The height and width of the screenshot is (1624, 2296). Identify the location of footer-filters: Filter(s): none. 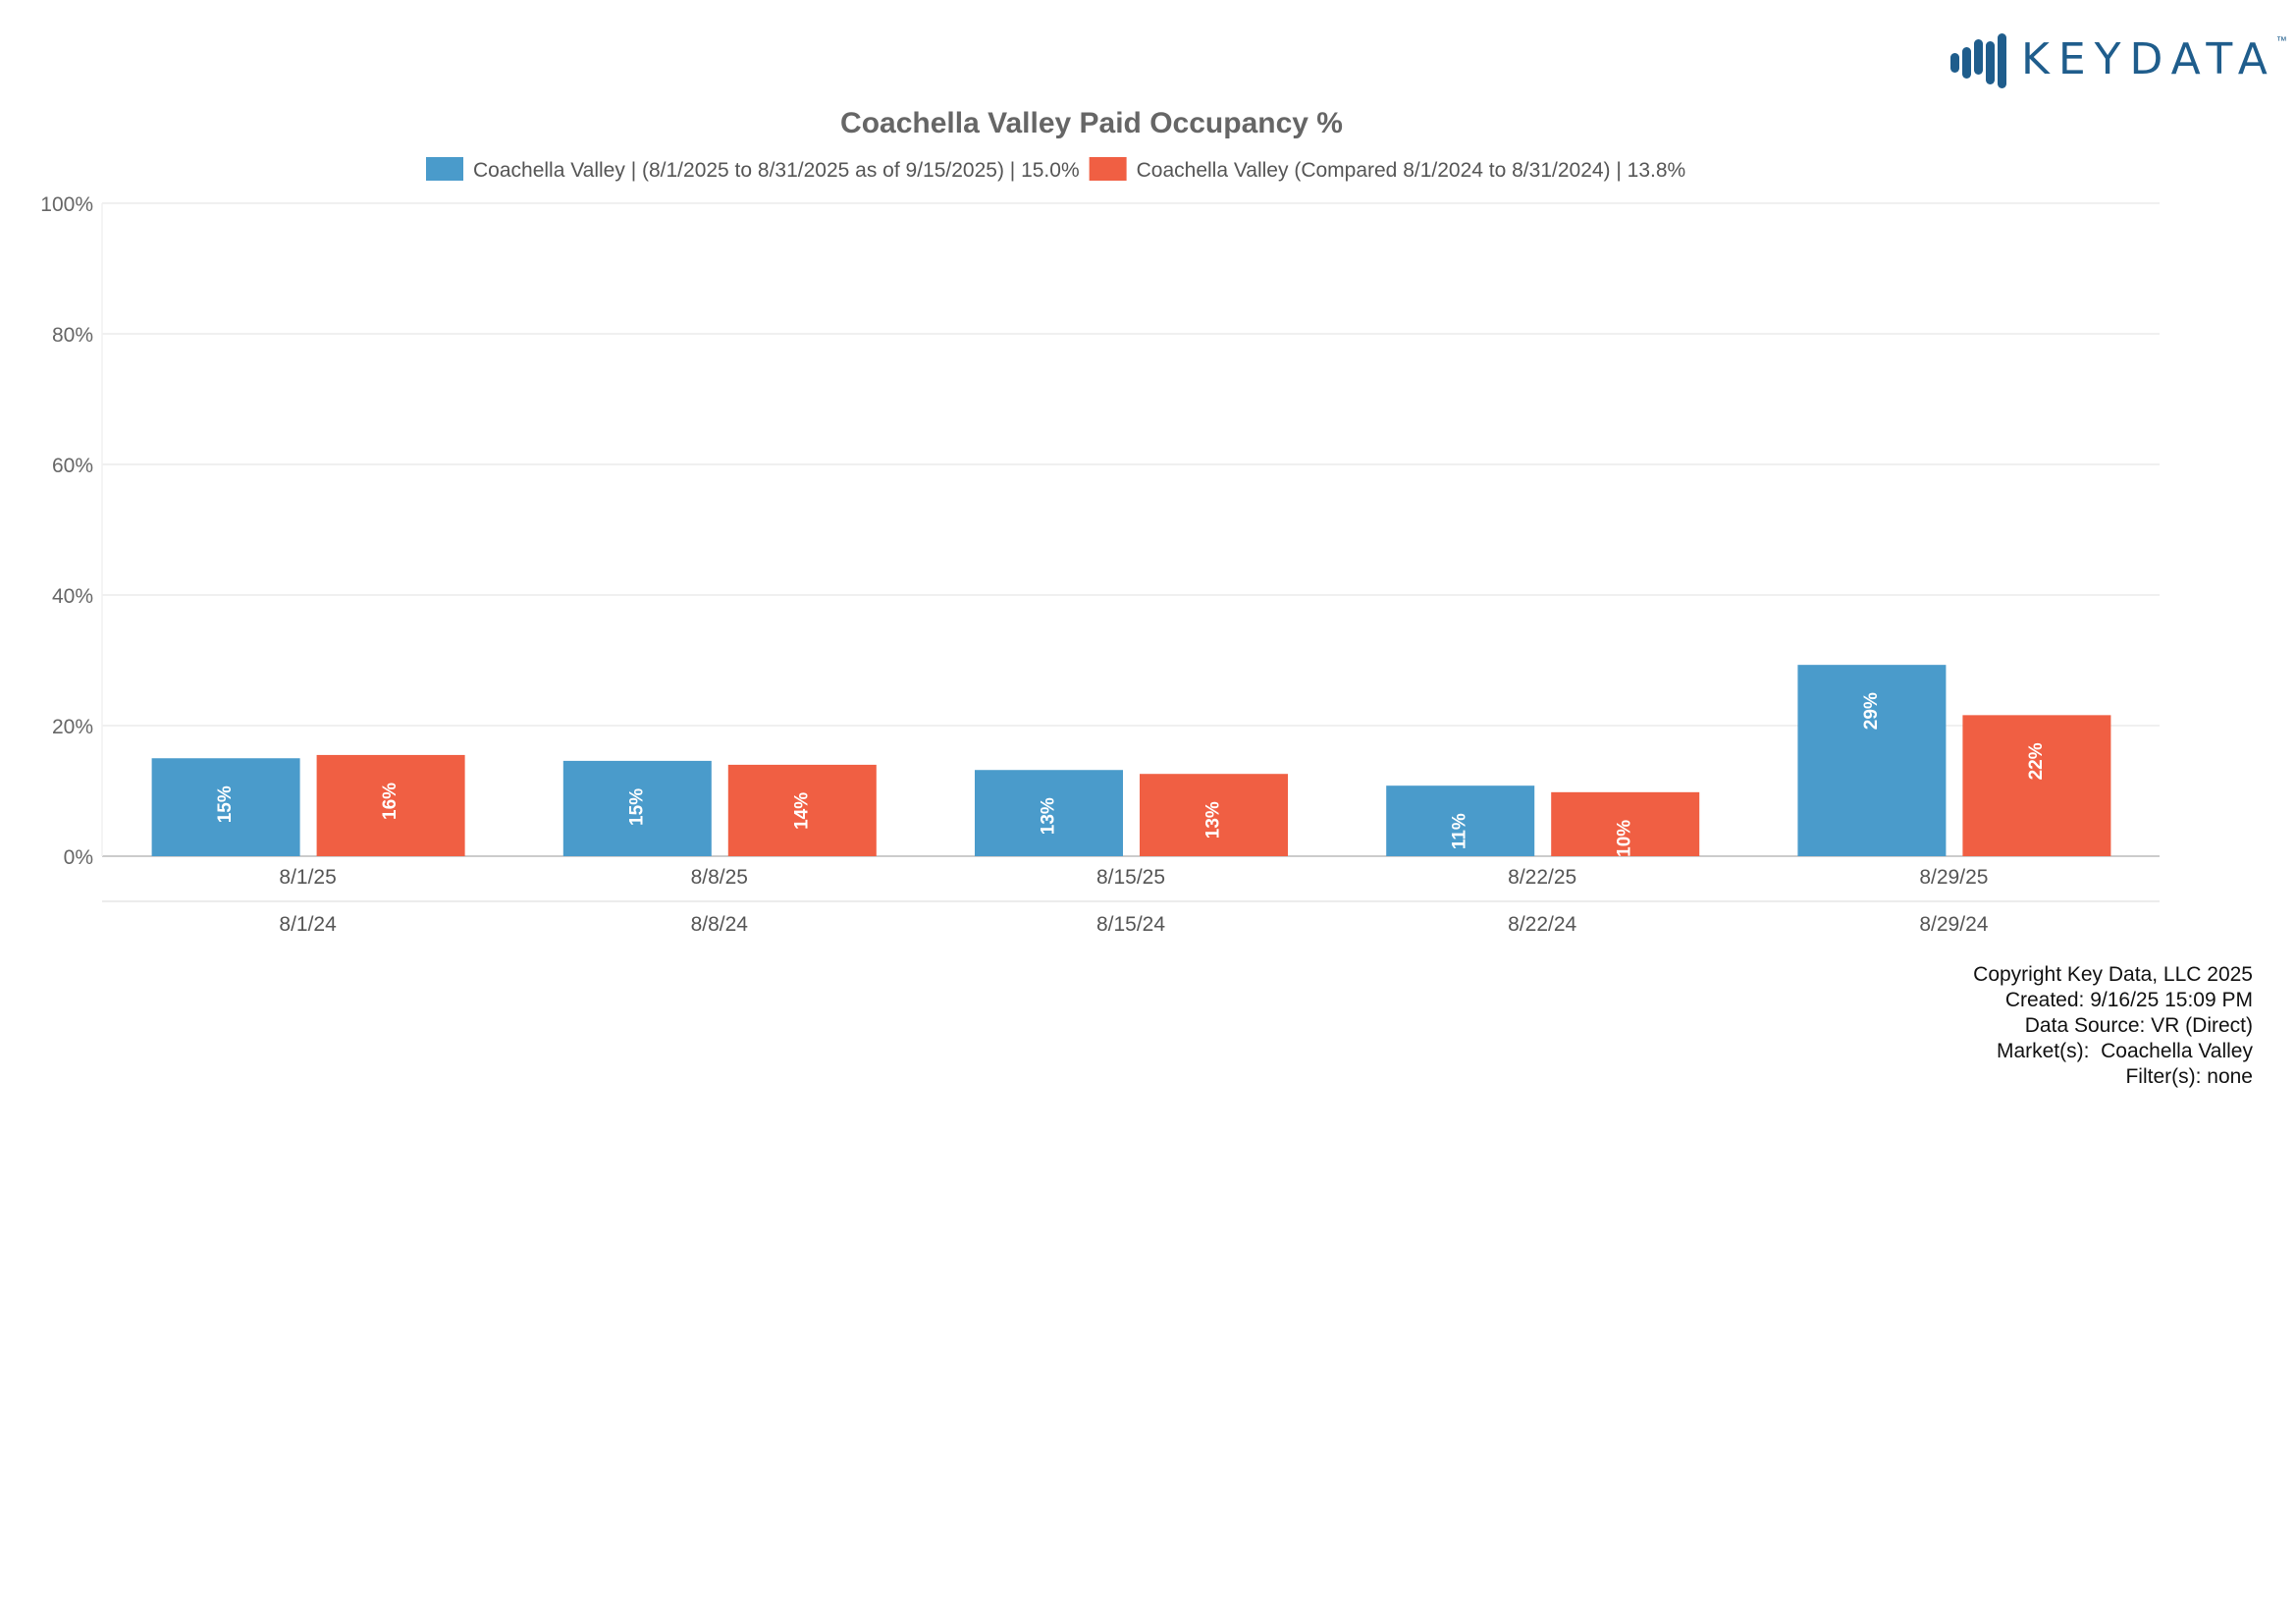
(2189, 1076).